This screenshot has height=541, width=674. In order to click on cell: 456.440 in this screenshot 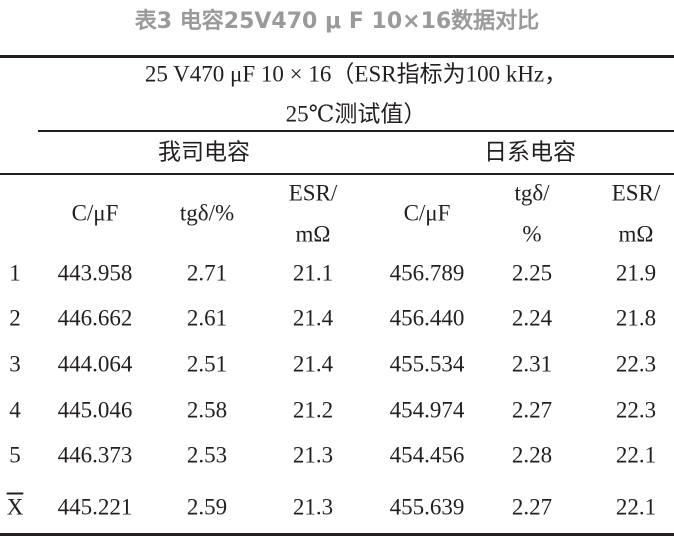, I will do `click(427, 318)`.